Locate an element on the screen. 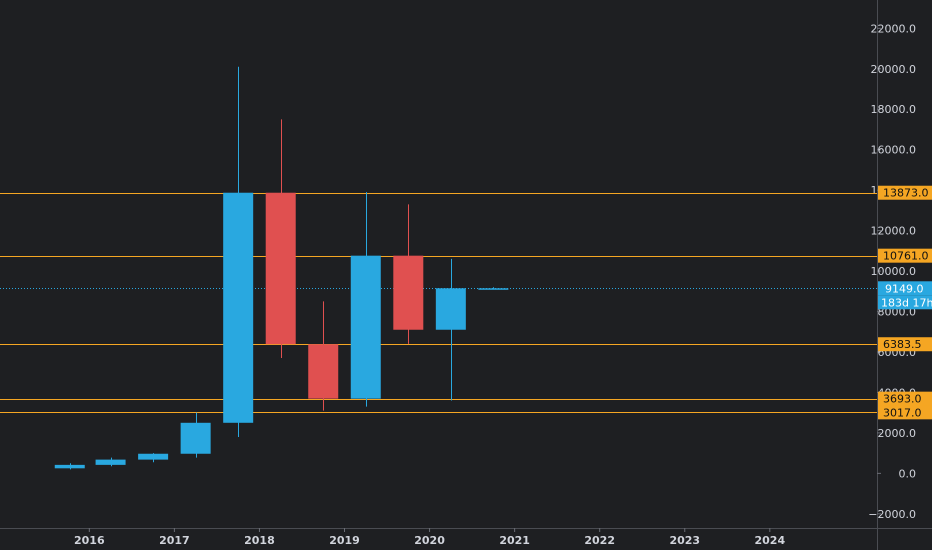 The height and width of the screenshot is (550, 932). x-tick-label: 2023 is located at coordinates (684, 540).